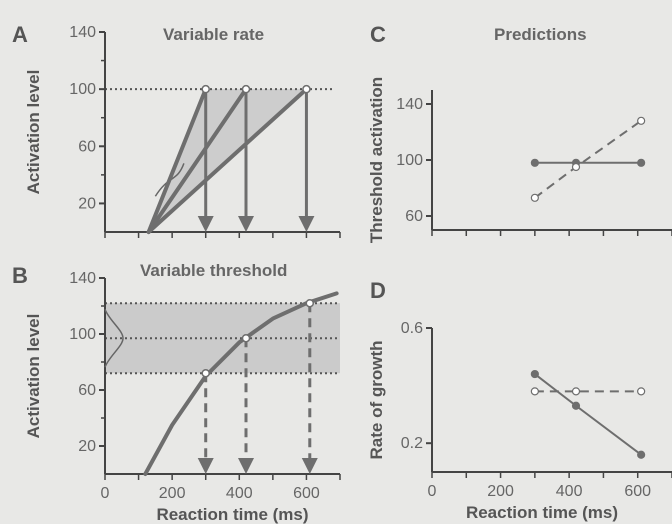 The image size is (672, 524). What do you see at coordinates (412, 443) in the screenshot?
I see `y-tick-label: 0.2` at bounding box center [412, 443].